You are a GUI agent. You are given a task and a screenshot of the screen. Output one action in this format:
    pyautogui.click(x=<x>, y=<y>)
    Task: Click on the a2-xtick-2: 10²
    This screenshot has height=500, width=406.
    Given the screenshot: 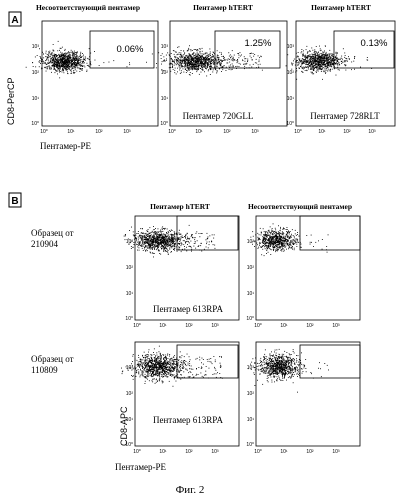 What is the action you would take?
    pyautogui.click(x=227, y=132)
    